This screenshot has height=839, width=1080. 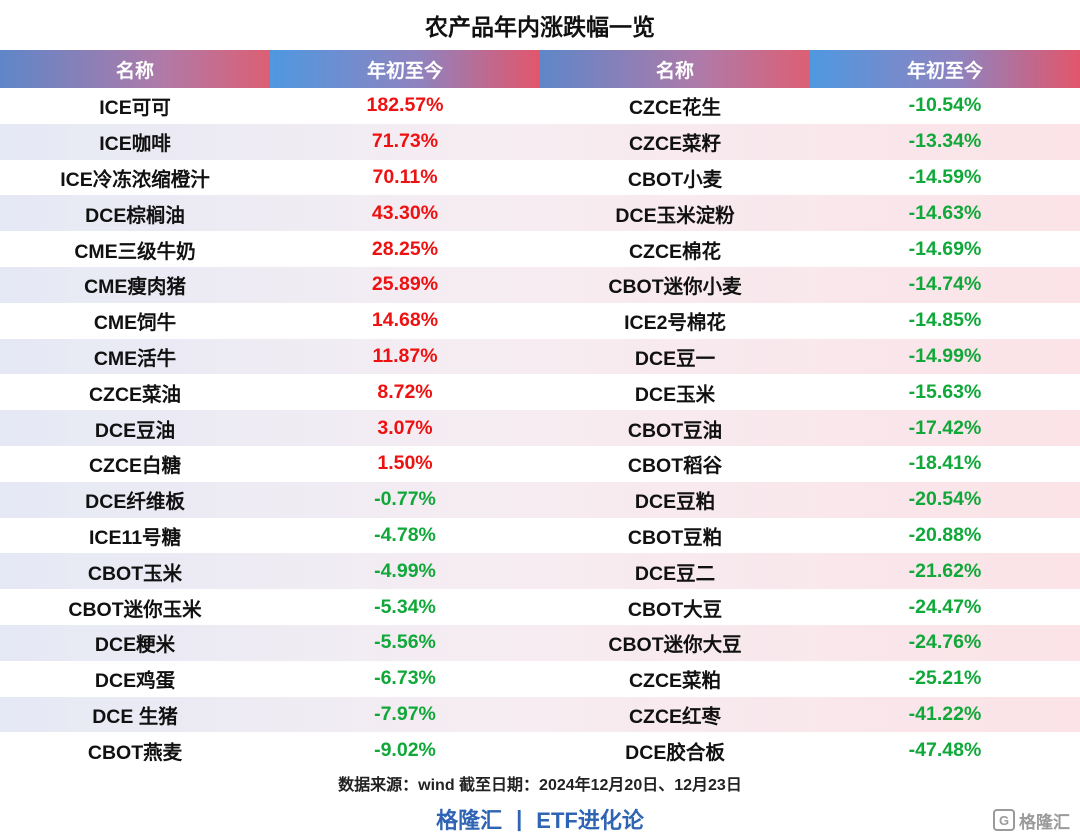 What do you see at coordinates (675, 179) in the screenshot?
I see `cell-name-right: CBOT小麦` at bounding box center [675, 179].